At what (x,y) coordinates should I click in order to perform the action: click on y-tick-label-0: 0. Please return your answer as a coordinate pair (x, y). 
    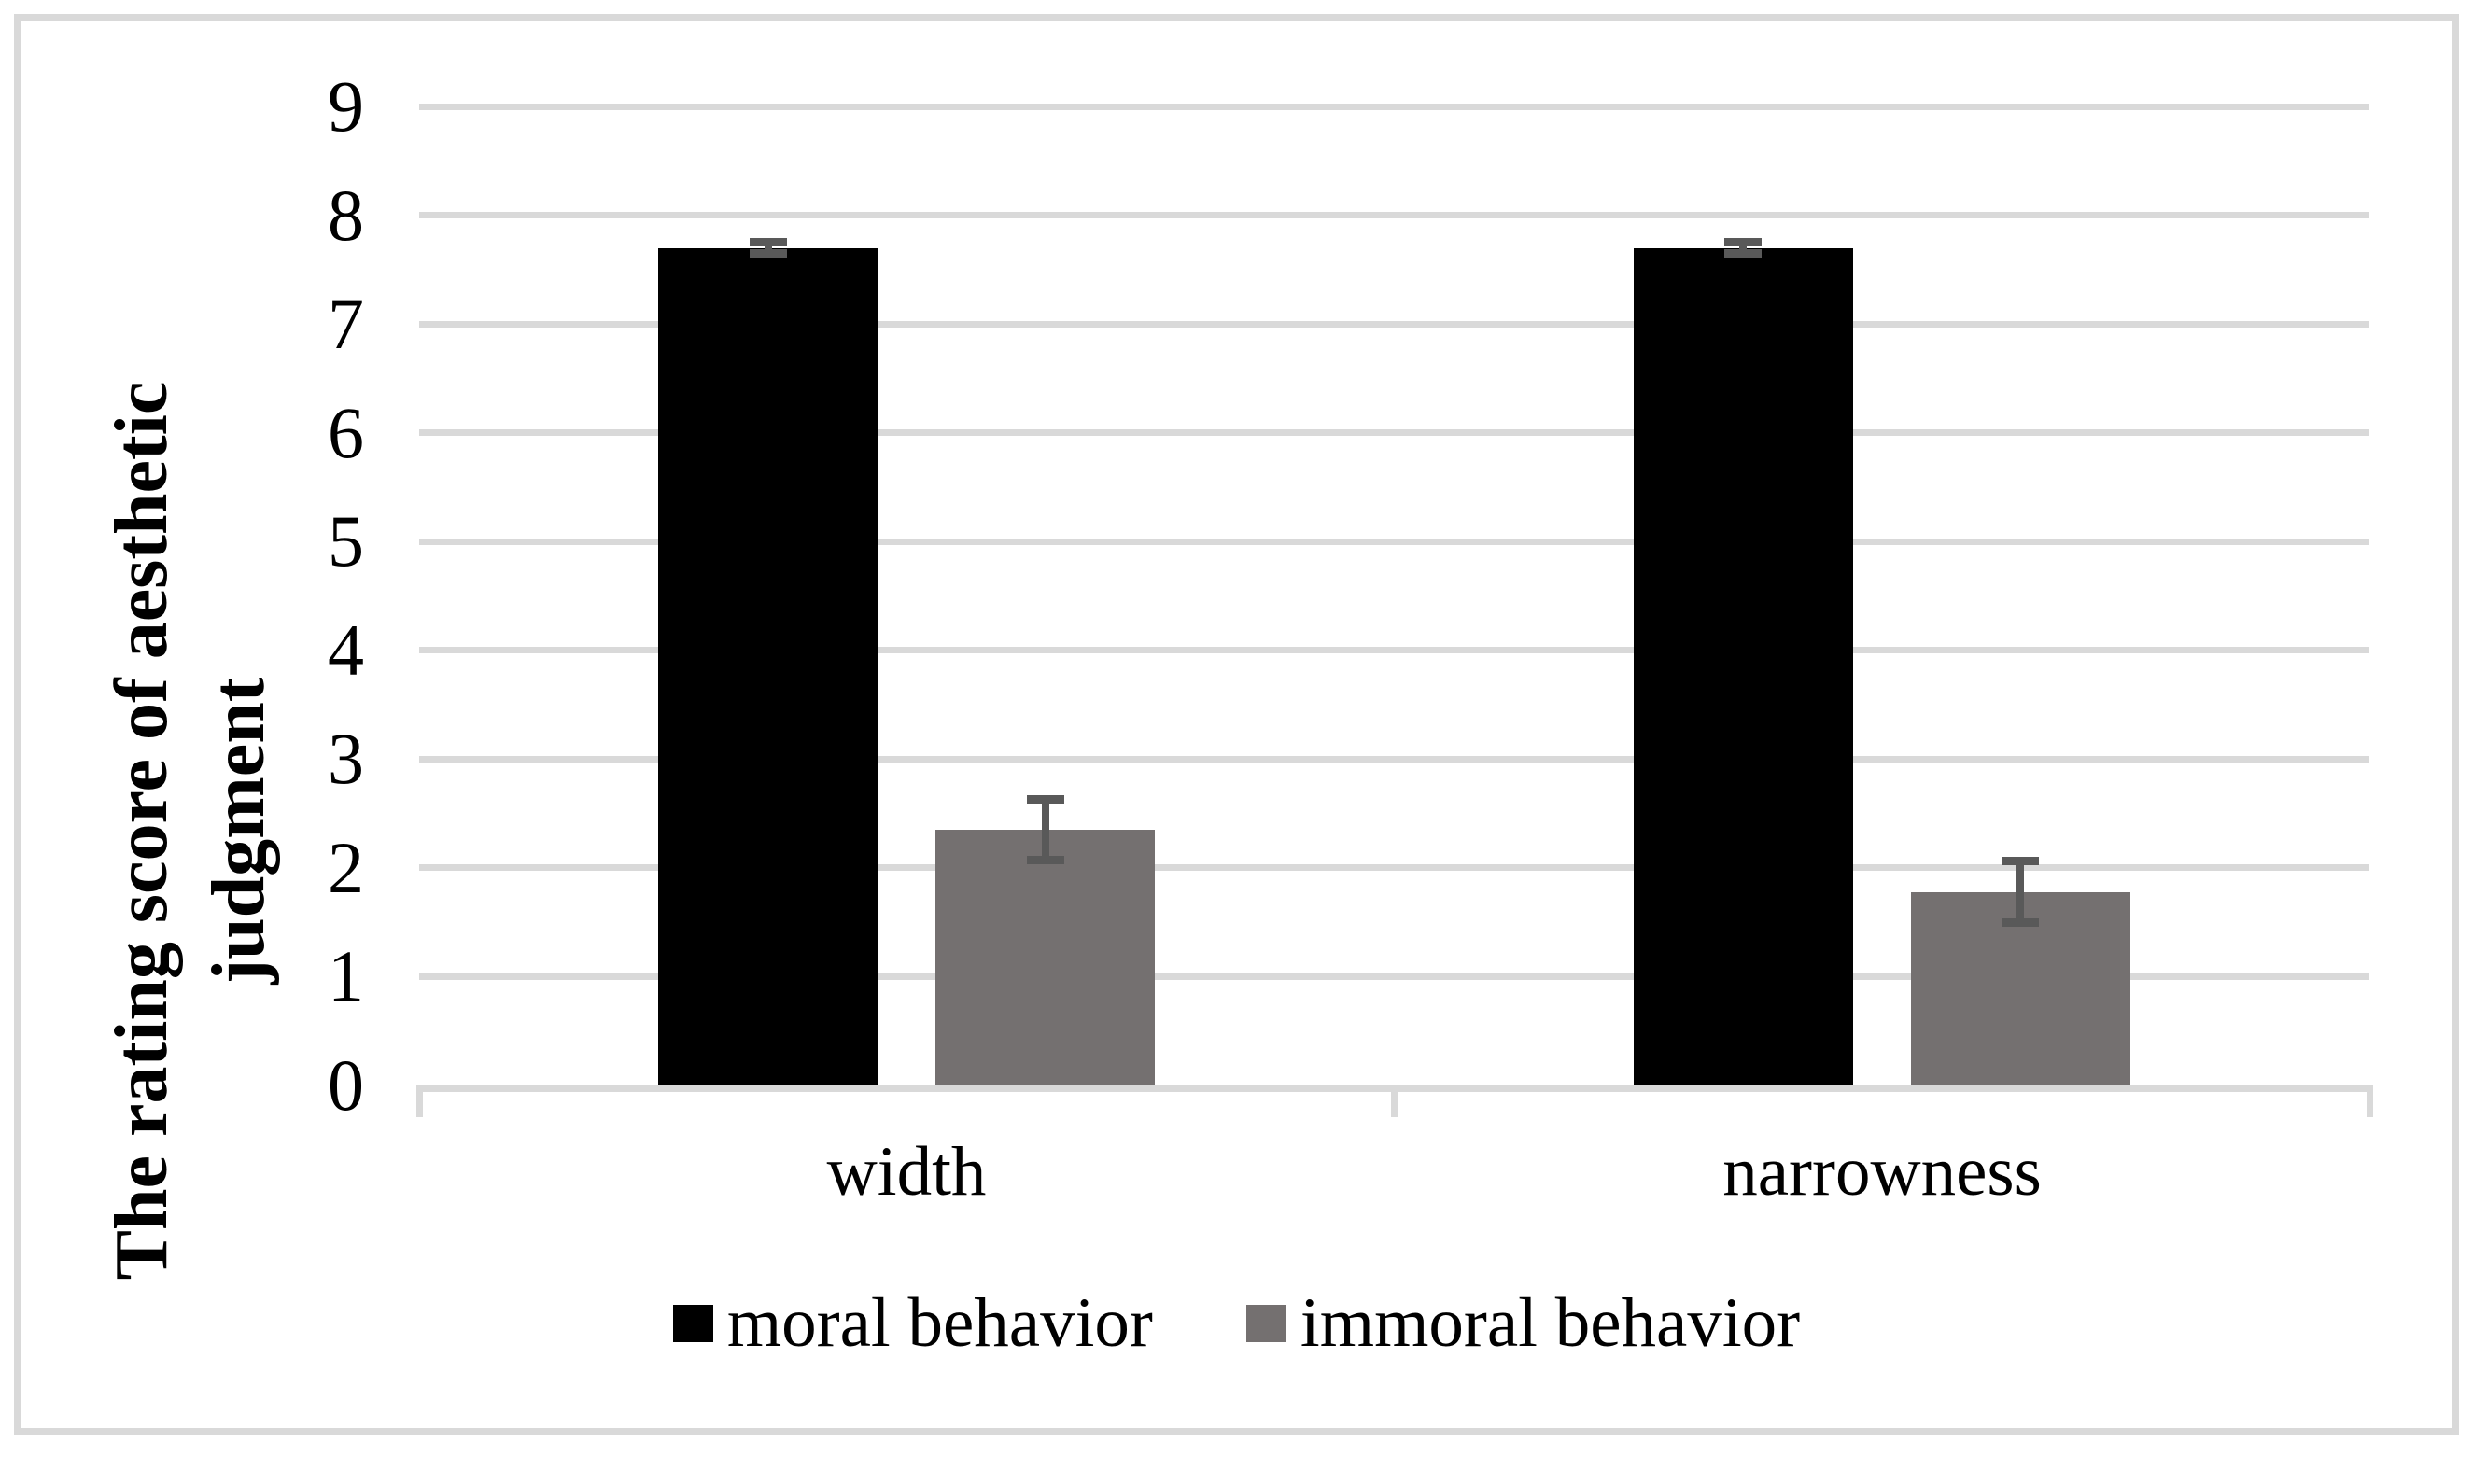
    Looking at the image, I should click on (346, 1085).